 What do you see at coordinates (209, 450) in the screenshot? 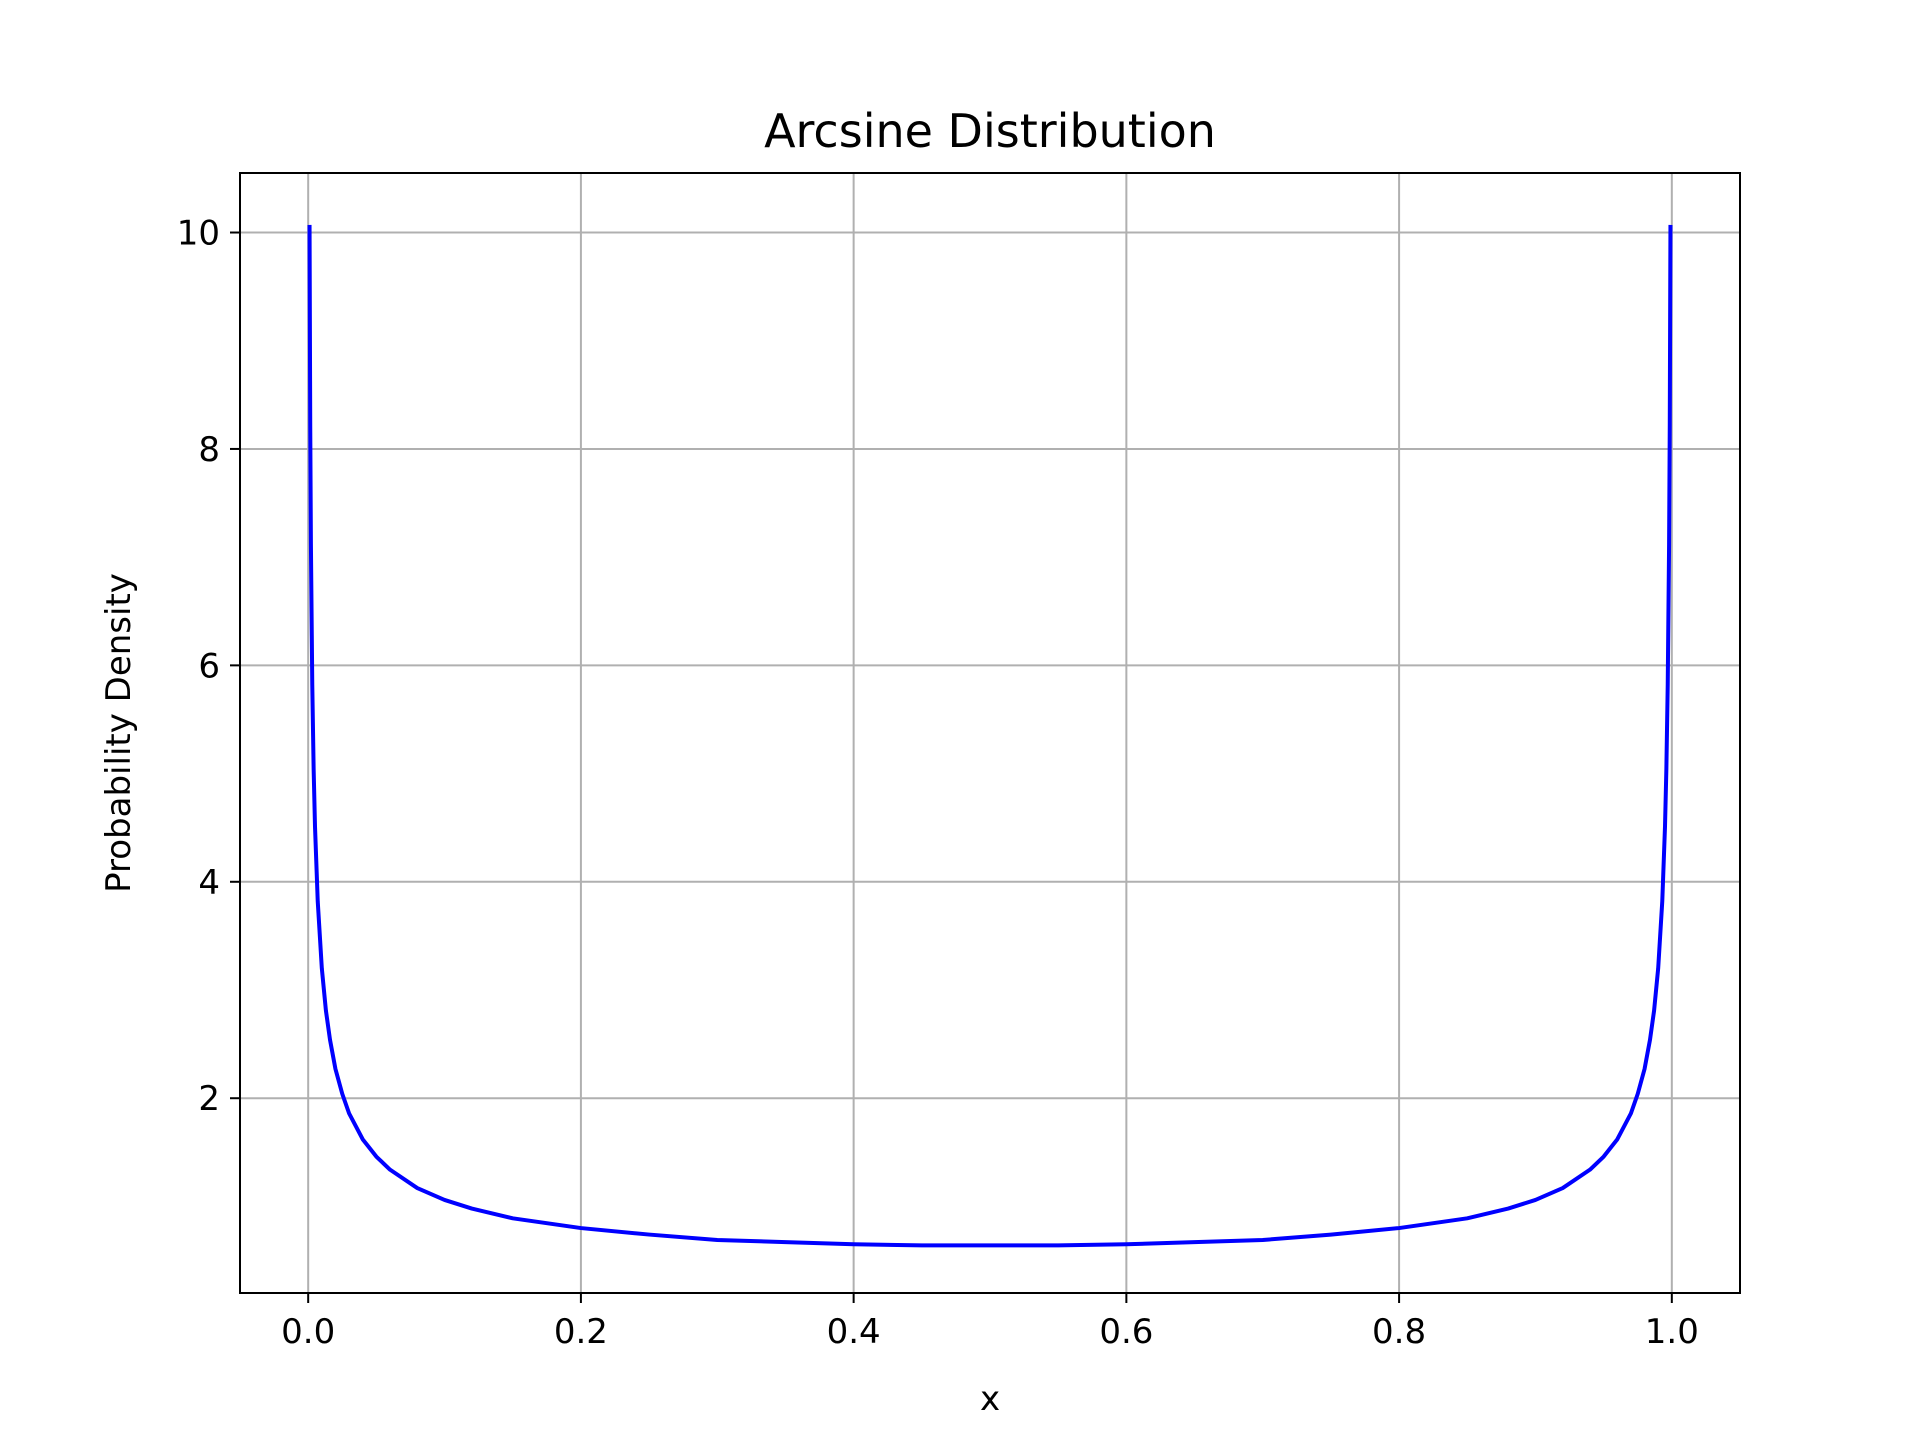
I see `y-tick-label: 8` at bounding box center [209, 450].